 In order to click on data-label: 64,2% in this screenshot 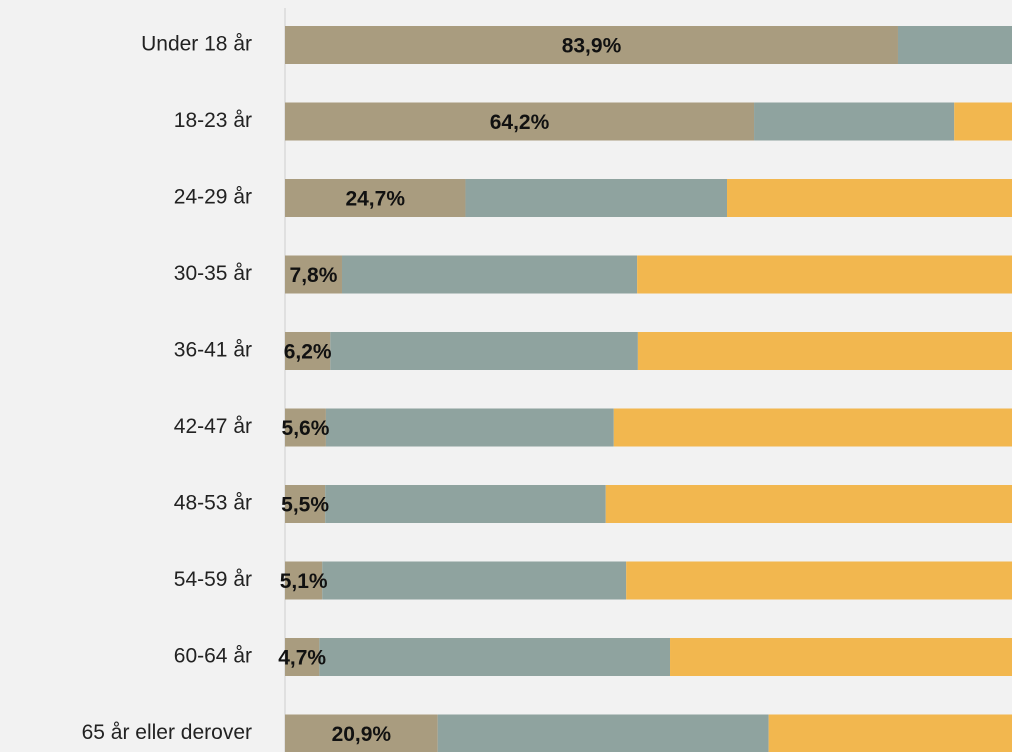, I will do `click(520, 122)`.